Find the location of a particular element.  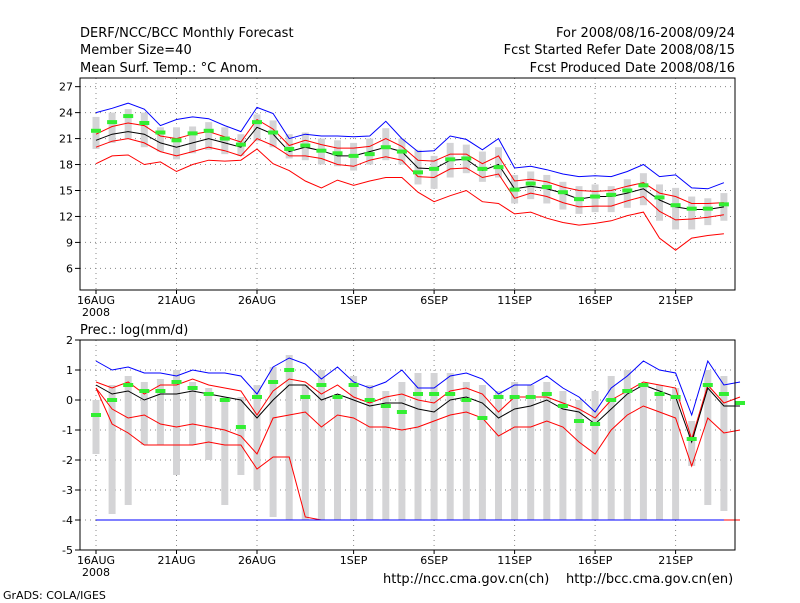

temperature-min-line is located at coordinates (409, 199).